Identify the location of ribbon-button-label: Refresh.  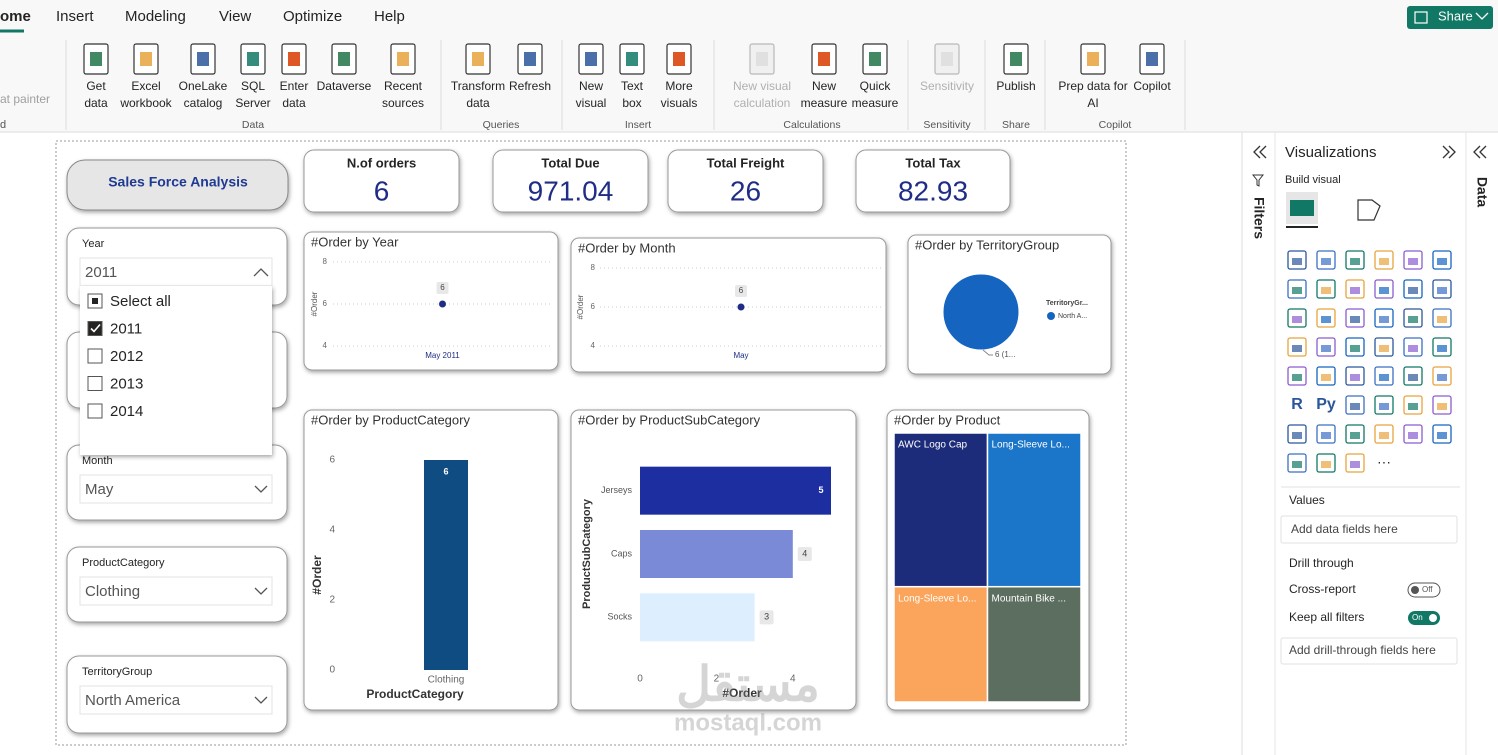
(530, 86).